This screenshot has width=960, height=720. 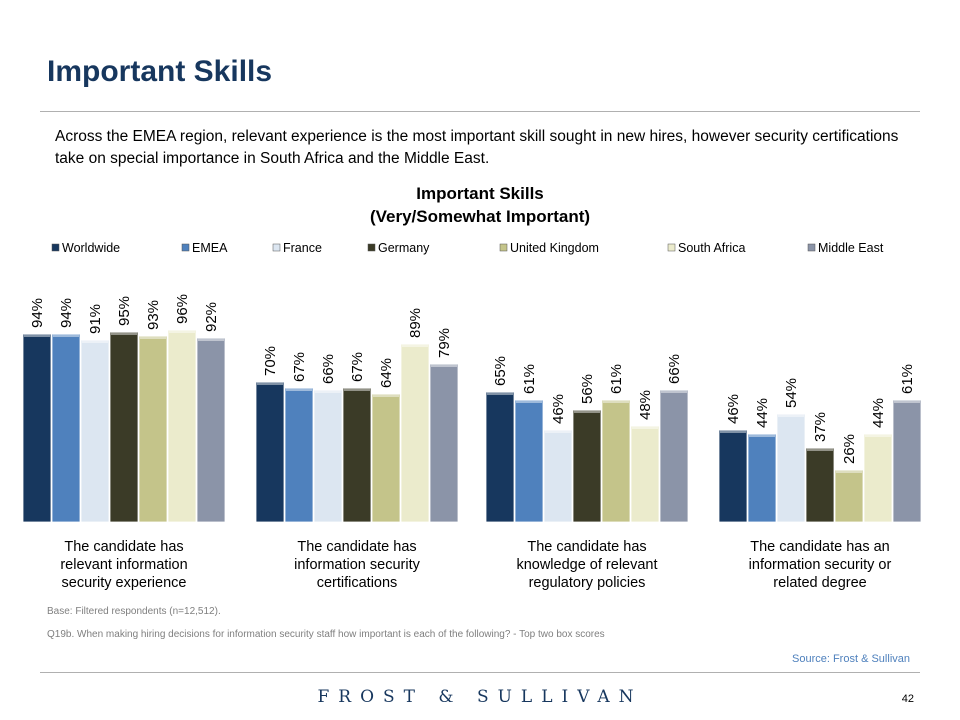 I want to click on legend-label: Middle East, so click(x=851, y=248).